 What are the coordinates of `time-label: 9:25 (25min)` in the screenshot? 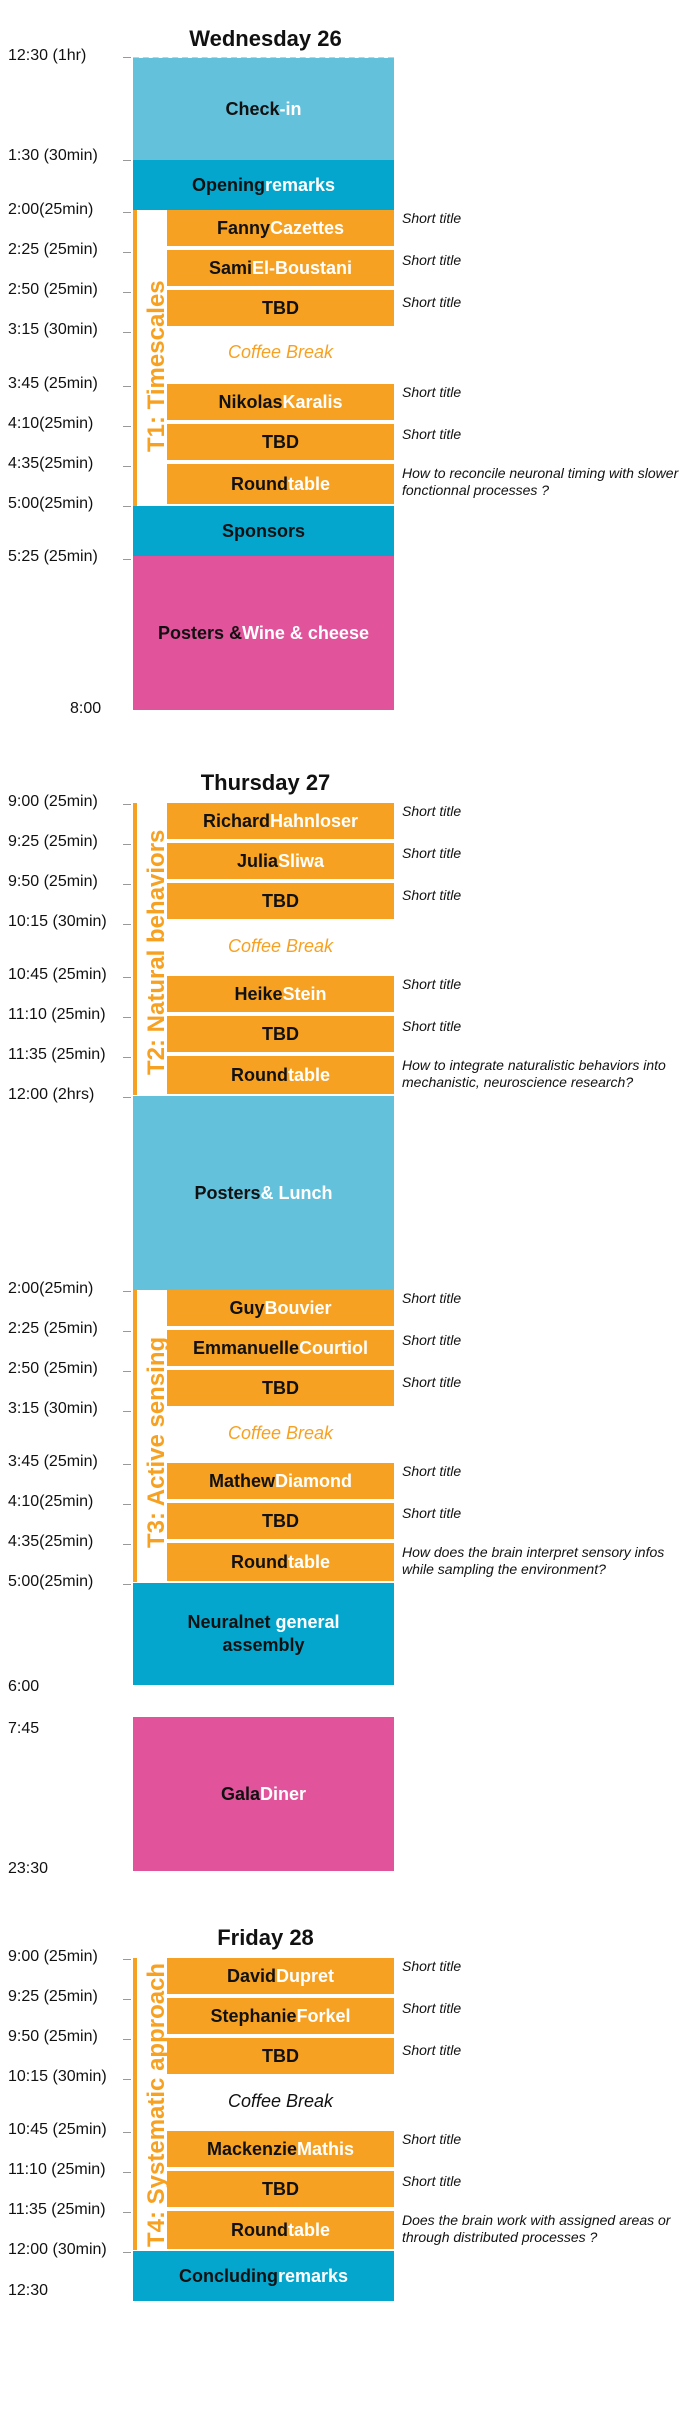 It's located at (53, 841).